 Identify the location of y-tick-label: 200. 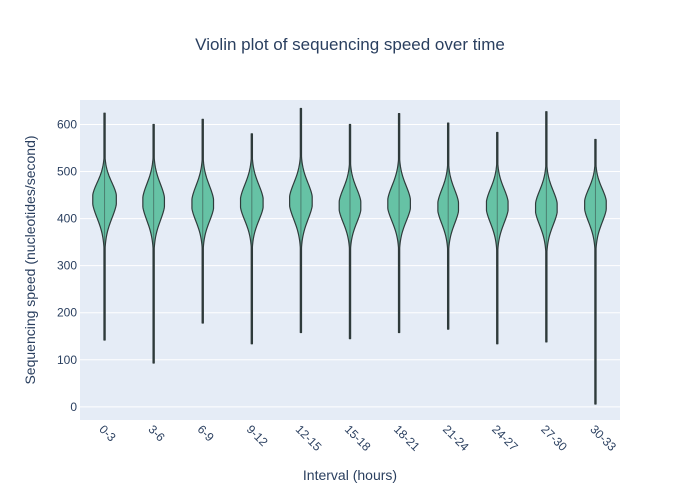
(67, 313).